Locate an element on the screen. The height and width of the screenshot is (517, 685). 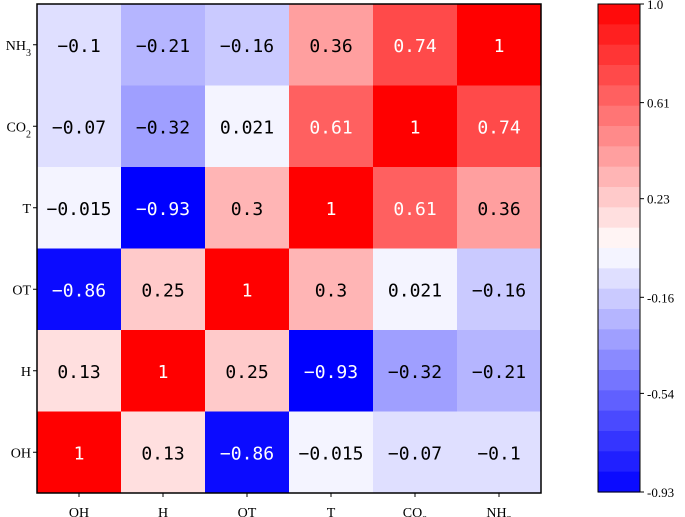
cell-value-label-r5-c1: 0.13 is located at coordinates (162, 453).